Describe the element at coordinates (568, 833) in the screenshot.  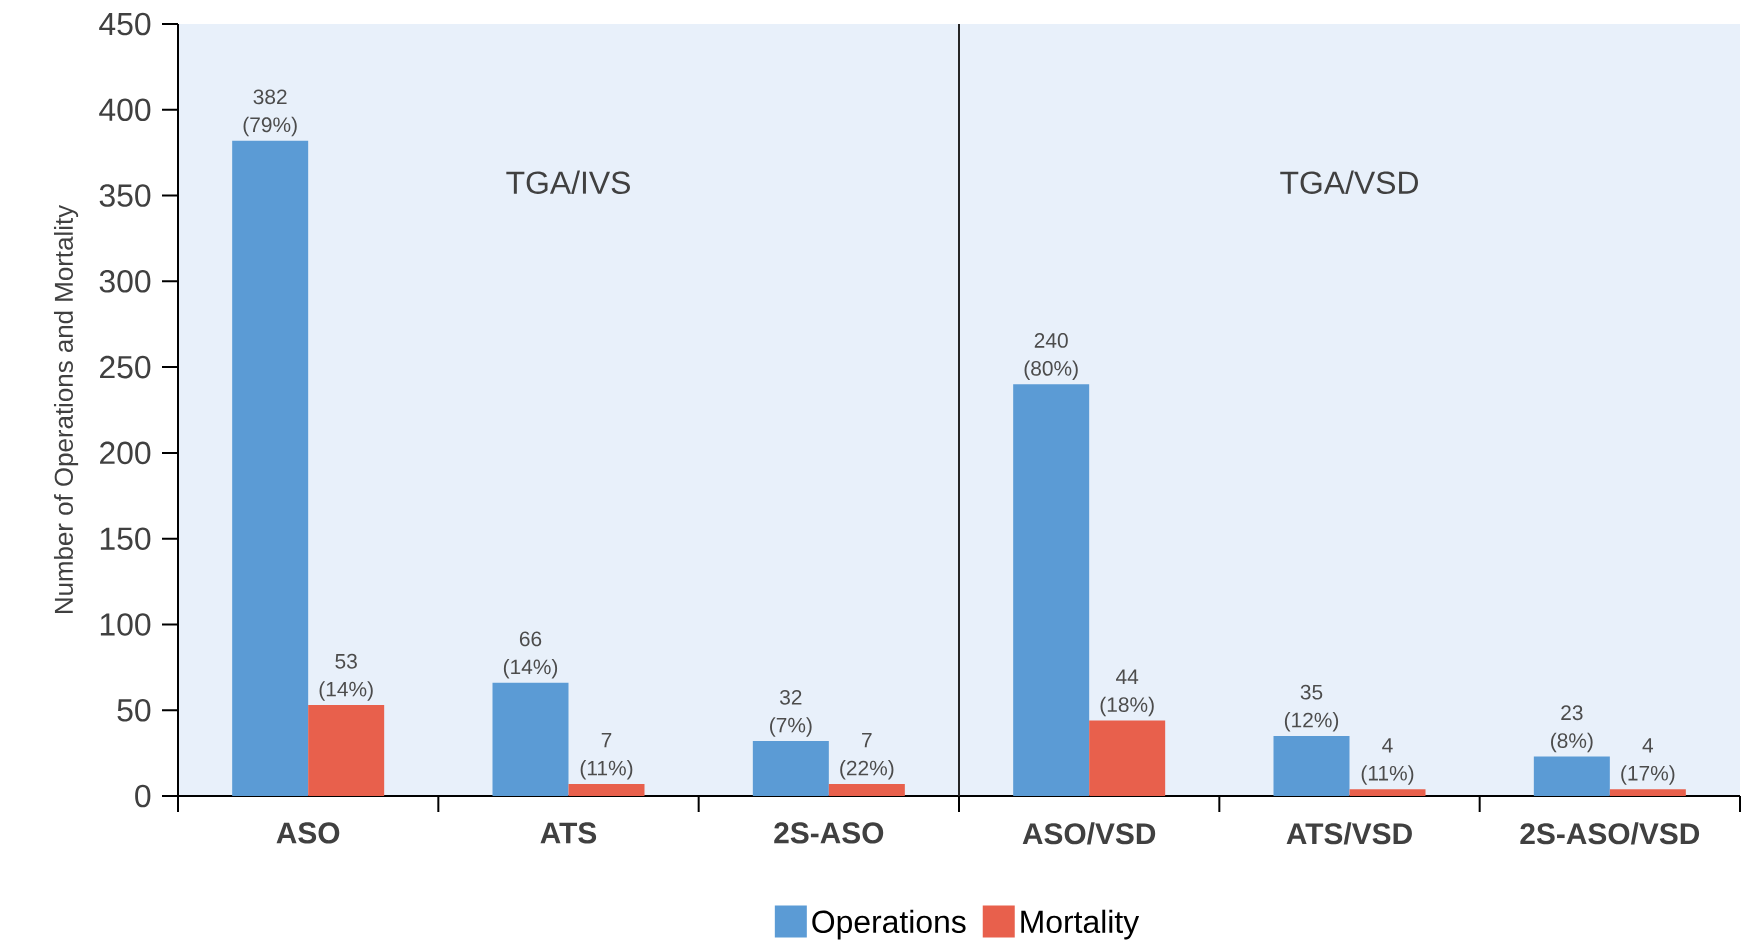
I see `x-tick-label: ATS` at that location.